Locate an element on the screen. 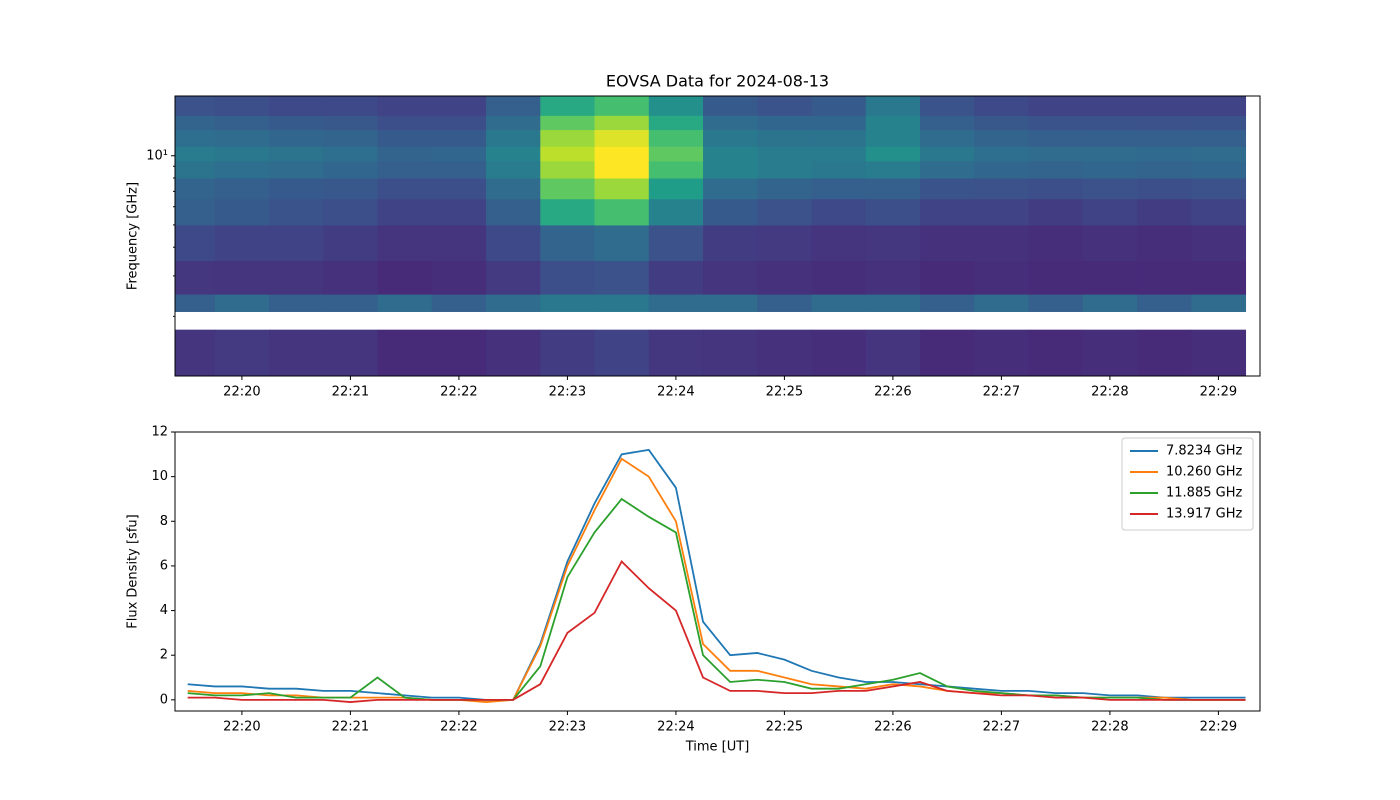 The height and width of the screenshot is (800, 1400). y-tick-label: 2 is located at coordinates (164, 655).